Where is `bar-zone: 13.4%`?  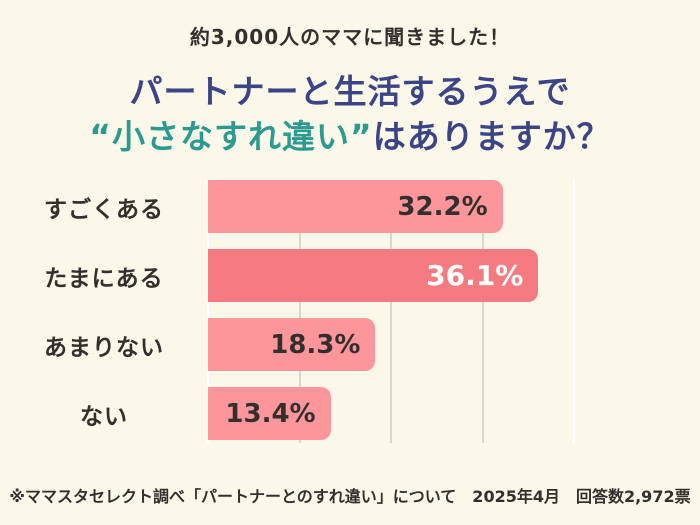 bar-zone: 13.4% is located at coordinates (391, 413).